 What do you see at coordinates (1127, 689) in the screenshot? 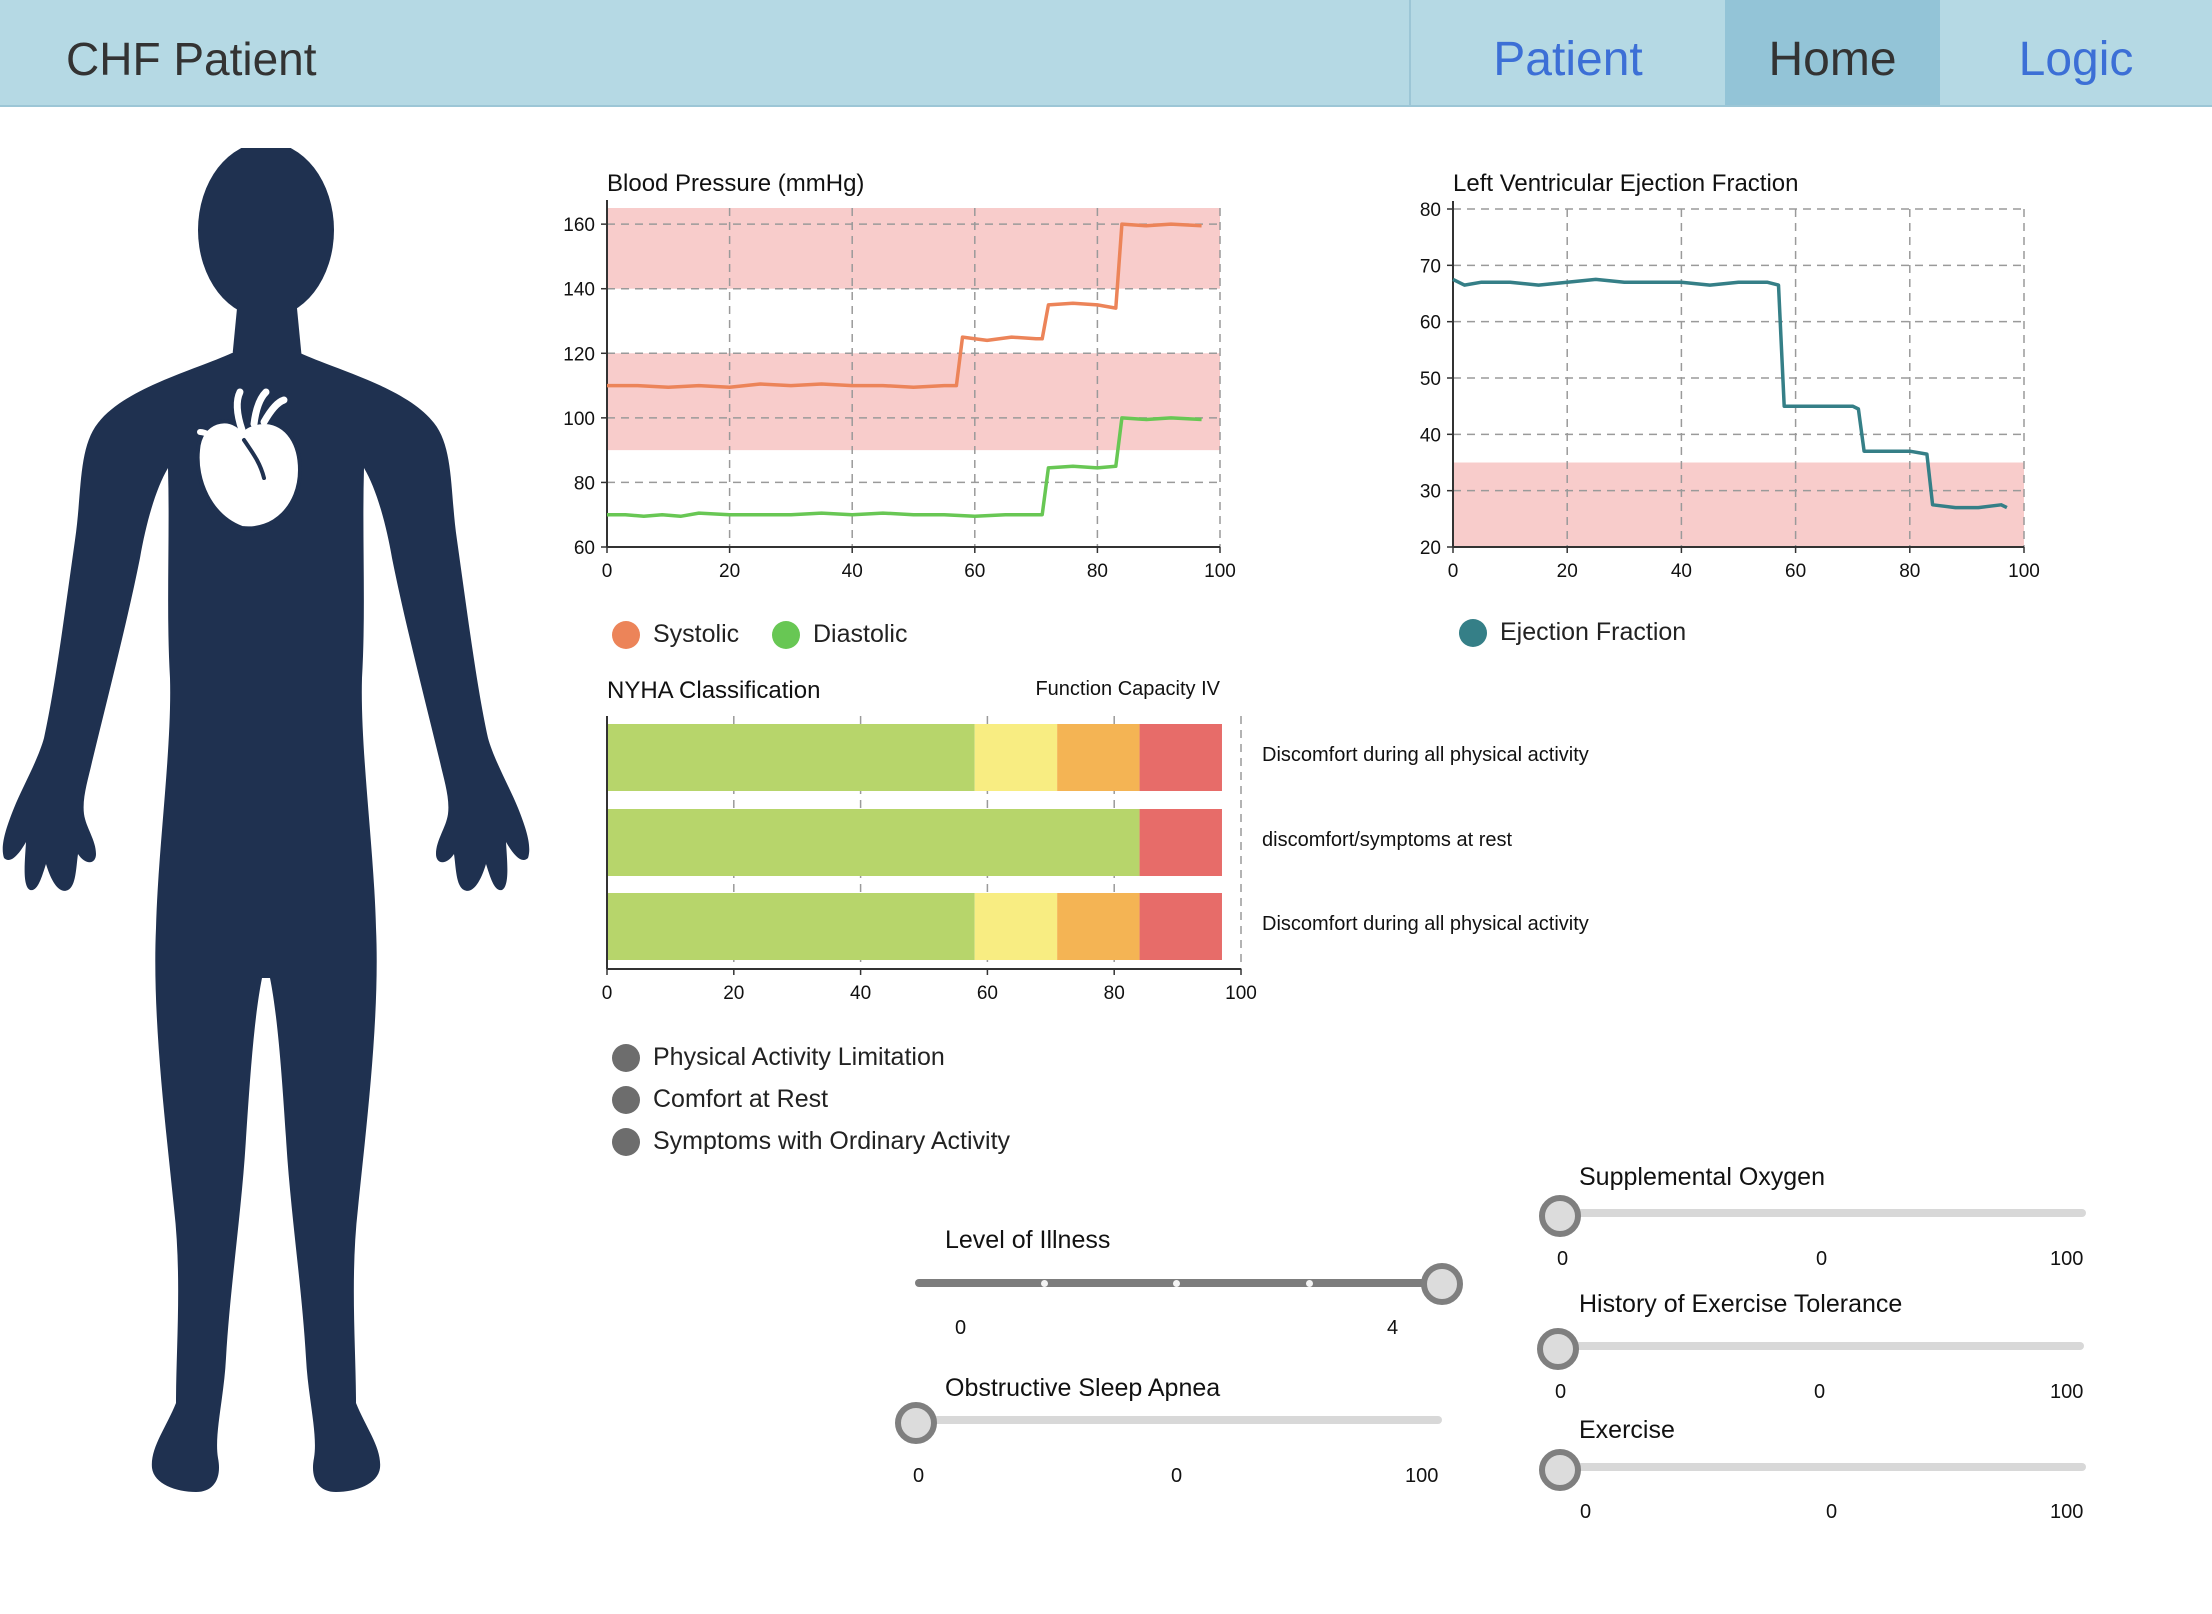
I see `chart-subtitle: Function Capacity IV` at bounding box center [1127, 689].